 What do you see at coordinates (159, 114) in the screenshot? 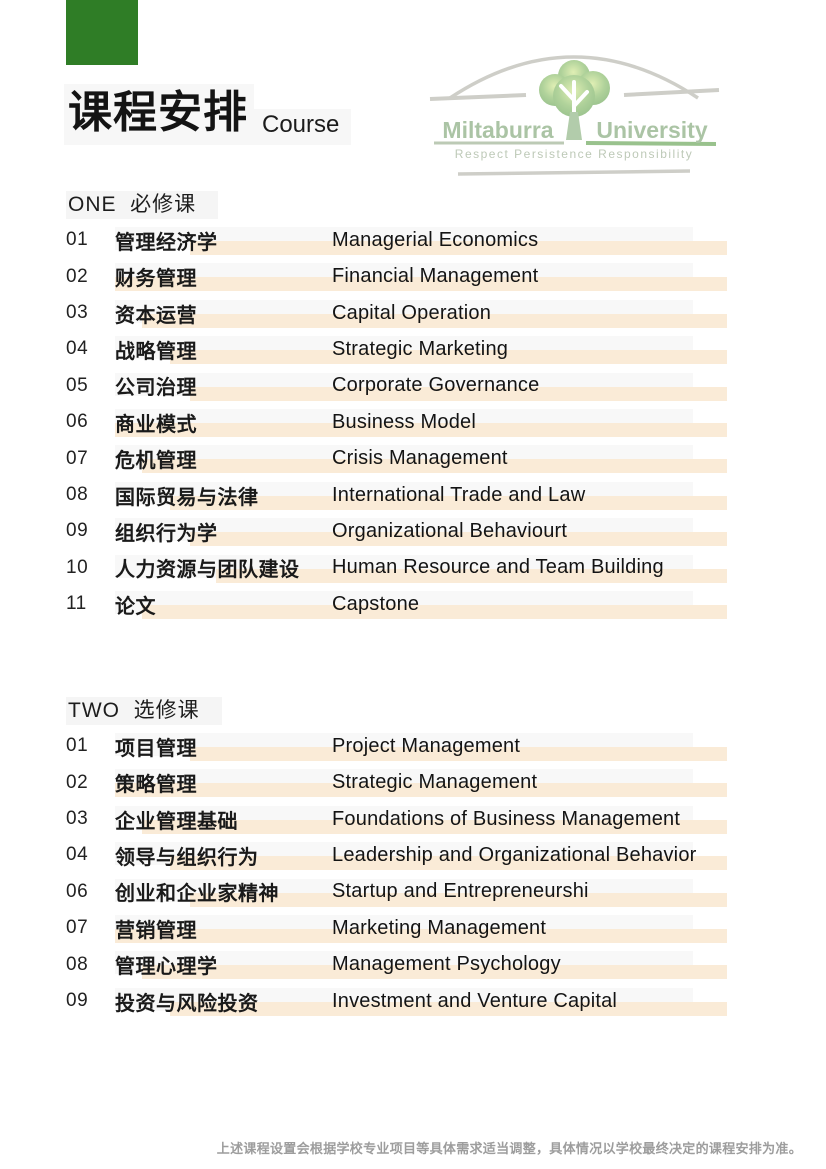
I see `page-title-cn: 课程安排` at bounding box center [159, 114].